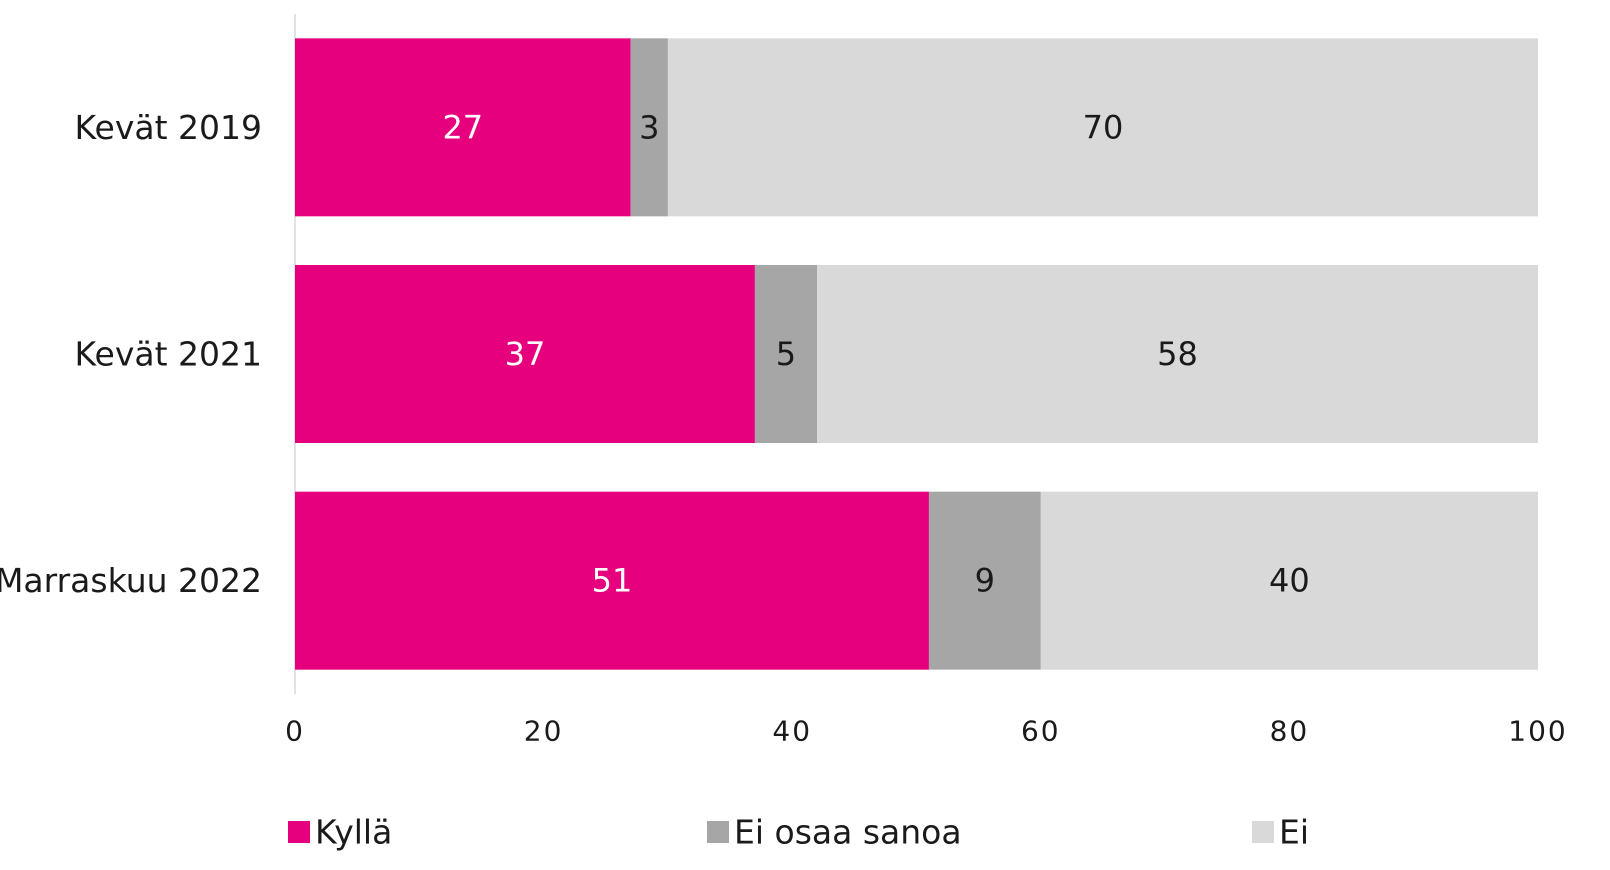 The image size is (1610, 870). Describe the element at coordinates (544, 731) in the screenshot. I see `x-tick-label-1: 20` at that location.